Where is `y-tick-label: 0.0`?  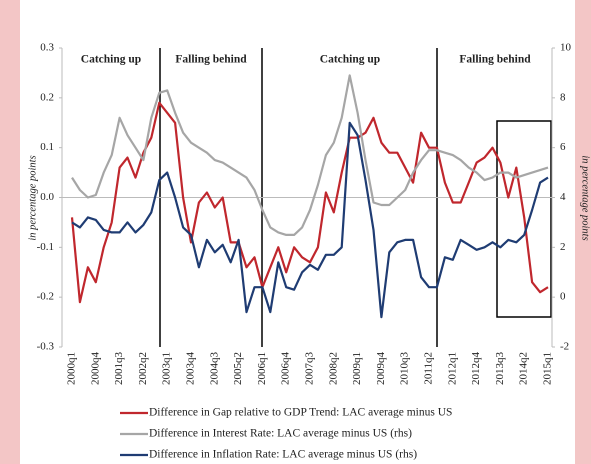 y-tick-label: 0.0 is located at coordinates (47, 197).